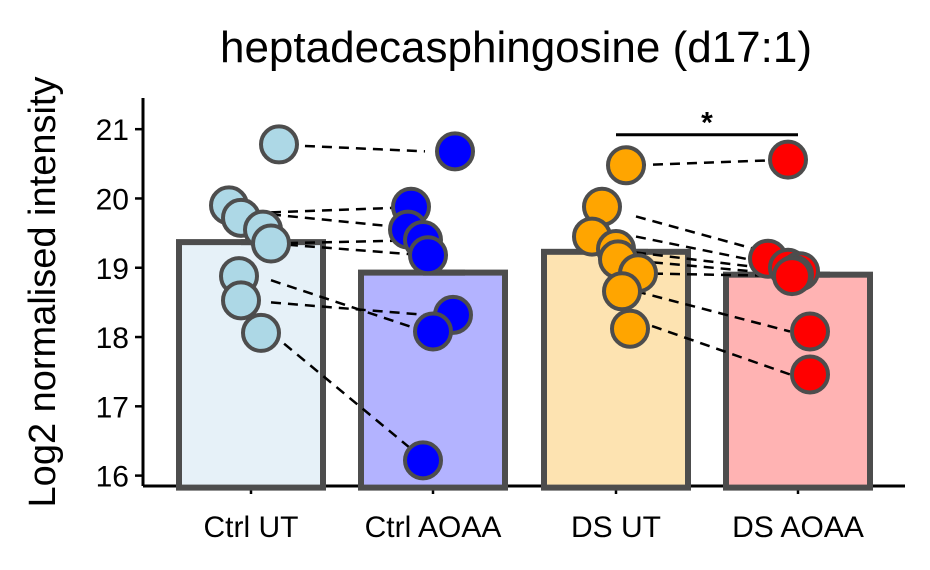 Image resolution: width=930 pixels, height=570 pixels. I want to click on y-tick-label: 18, so click(112, 338).